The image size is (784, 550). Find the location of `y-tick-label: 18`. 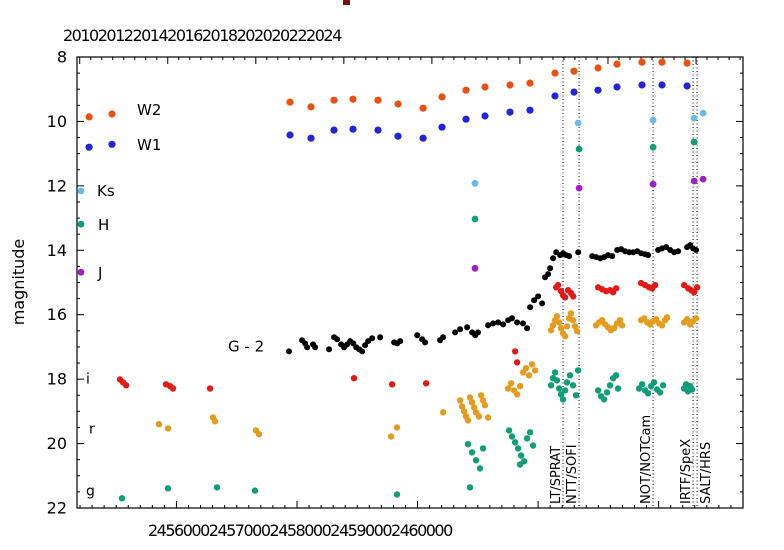

y-tick-label: 18 is located at coordinates (57, 379).